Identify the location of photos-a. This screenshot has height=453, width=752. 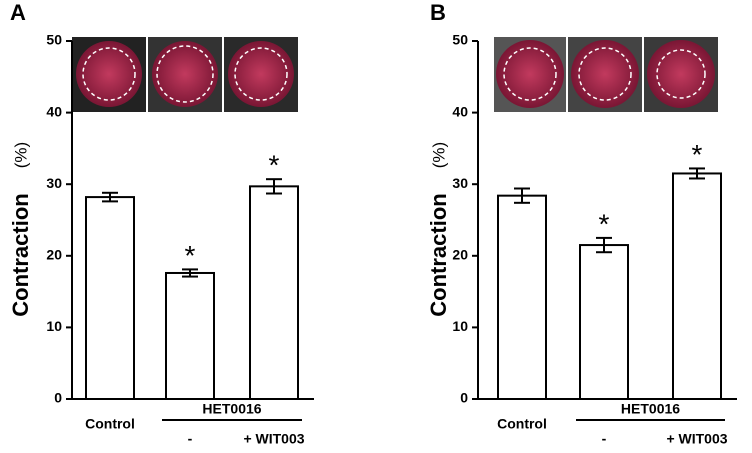
(185, 74).